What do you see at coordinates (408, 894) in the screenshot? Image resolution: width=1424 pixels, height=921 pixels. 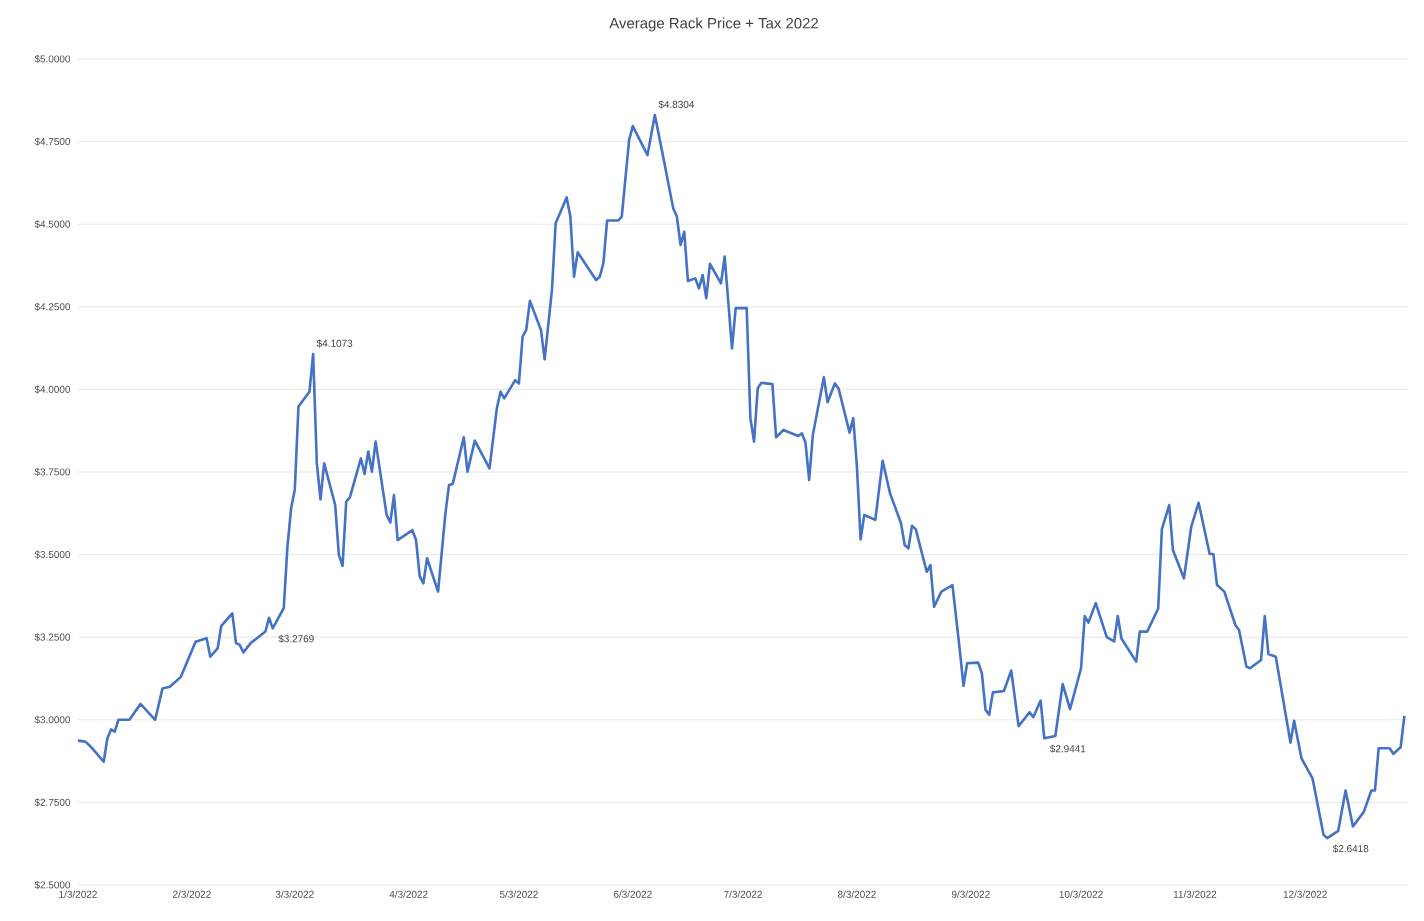 I see `x-tick-label: 4/3/2022` at bounding box center [408, 894].